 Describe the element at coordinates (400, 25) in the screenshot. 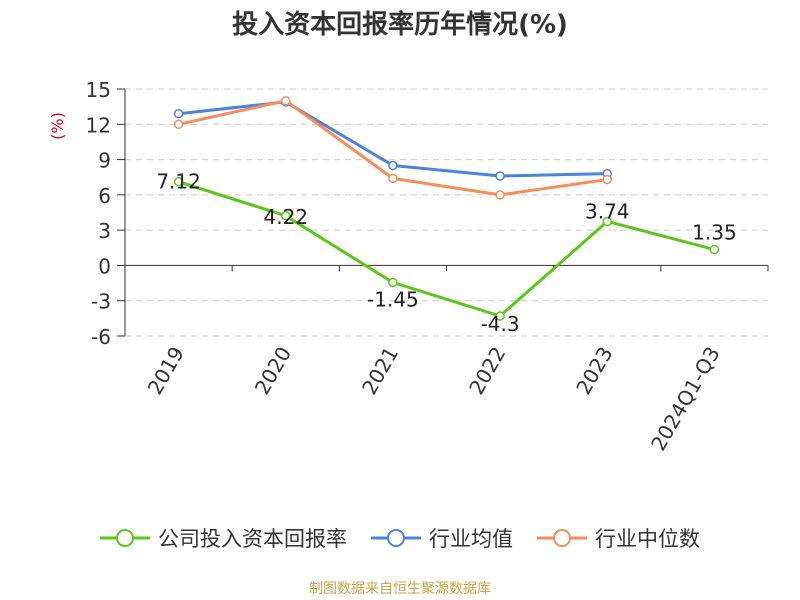

I see `chart-title: 投入资本回报率历年情况(%)` at that location.